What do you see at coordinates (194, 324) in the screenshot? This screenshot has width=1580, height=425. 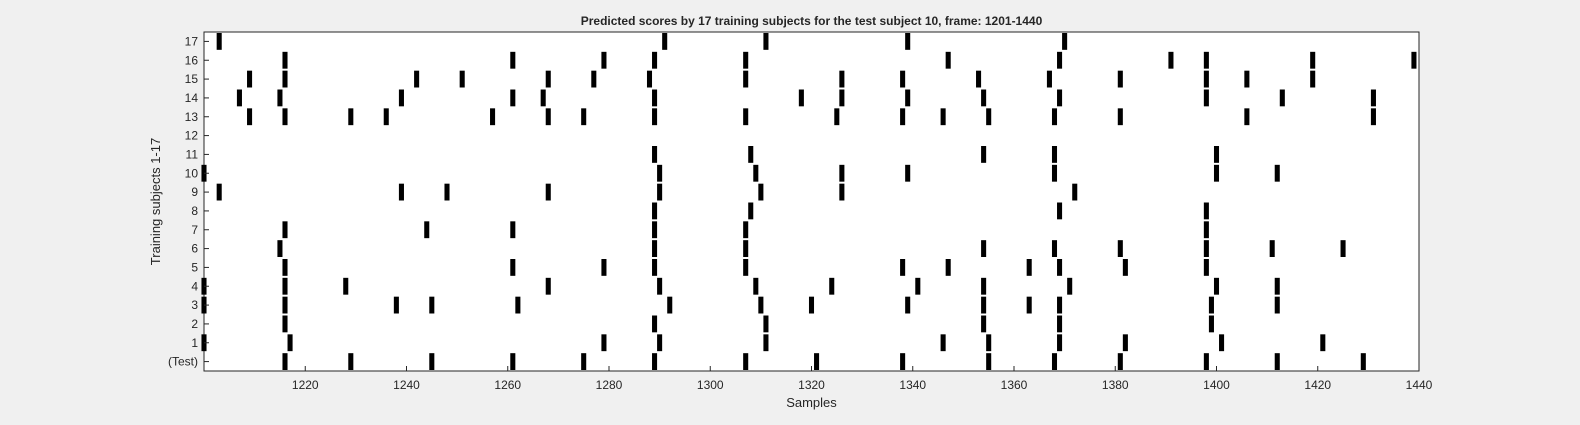 I see `y-tick-label-2: 2` at bounding box center [194, 324].